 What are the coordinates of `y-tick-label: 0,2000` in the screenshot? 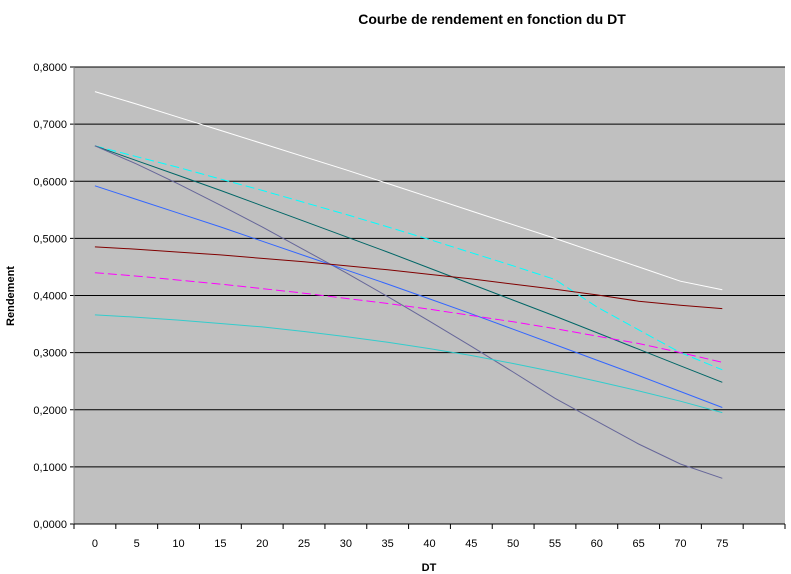 It's located at (50, 411).